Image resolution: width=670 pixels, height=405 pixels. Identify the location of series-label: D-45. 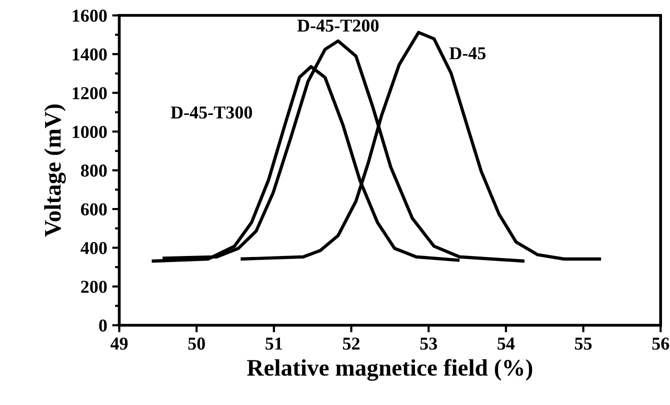
(467, 53).